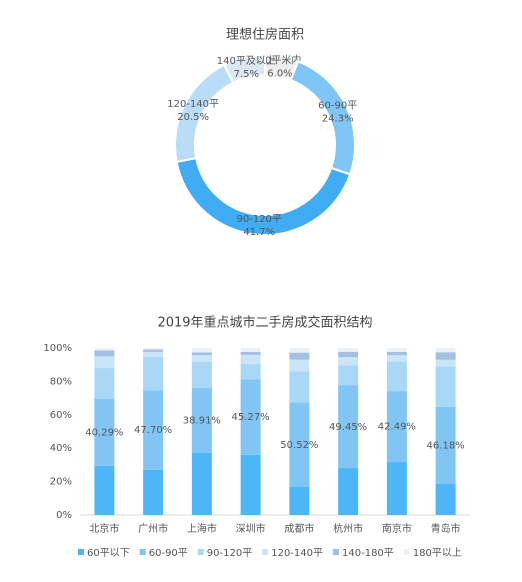 The width and height of the screenshot is (522, 582). I want to click on y-tick-label: 80%, so click(61, 381).